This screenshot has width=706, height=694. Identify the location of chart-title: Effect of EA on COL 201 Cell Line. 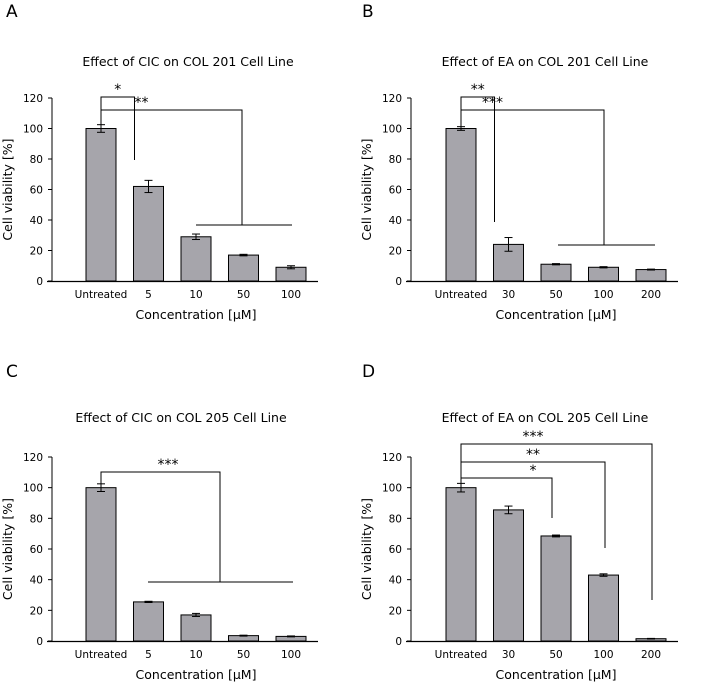
(545, 61).